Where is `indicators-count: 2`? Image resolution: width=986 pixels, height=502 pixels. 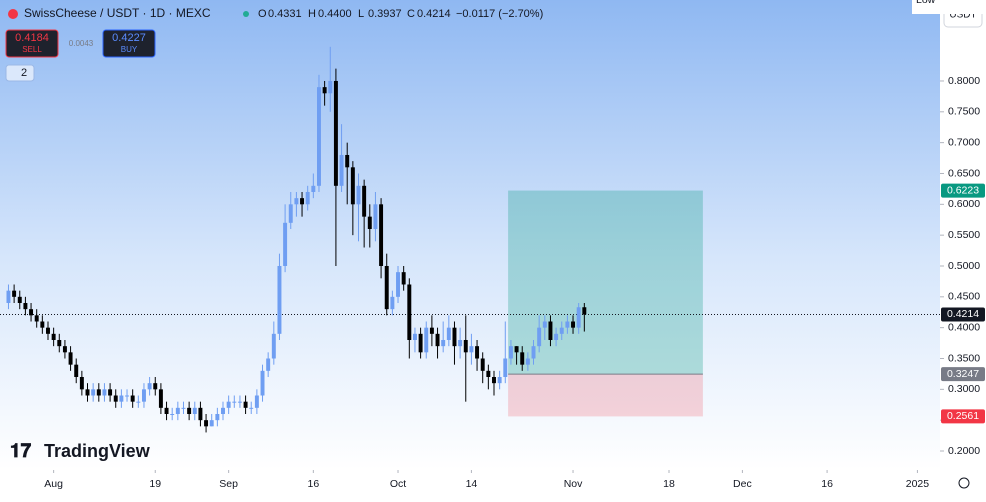
indicators-count: 2 is located at coordinates (24, 73).